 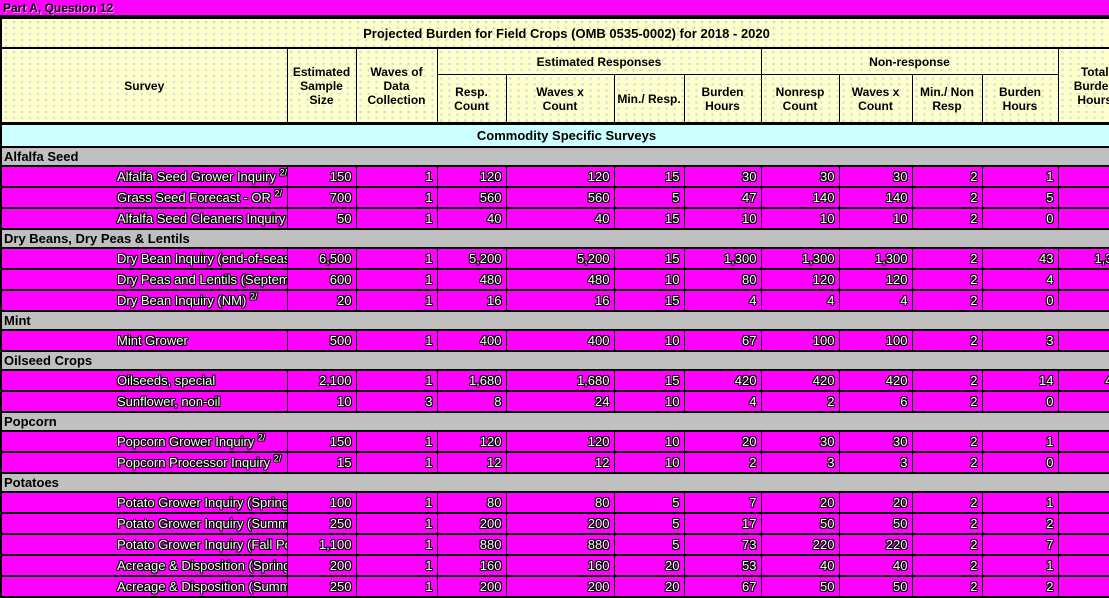 I want to click on value-cell: 31, so click(x=1083, y=176).